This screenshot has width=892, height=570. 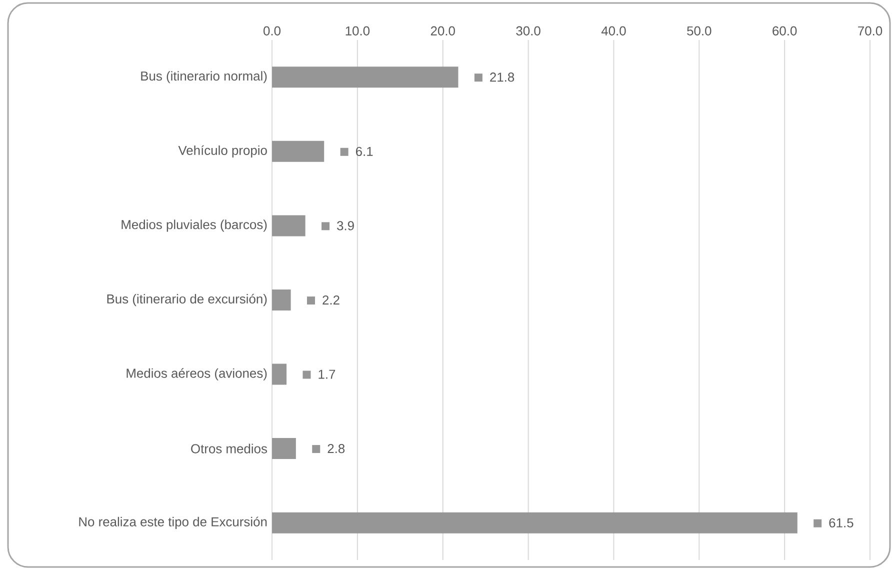 I want to click on y-tick-label: Medios pluviales (barcos), so click(x=194, y=226).